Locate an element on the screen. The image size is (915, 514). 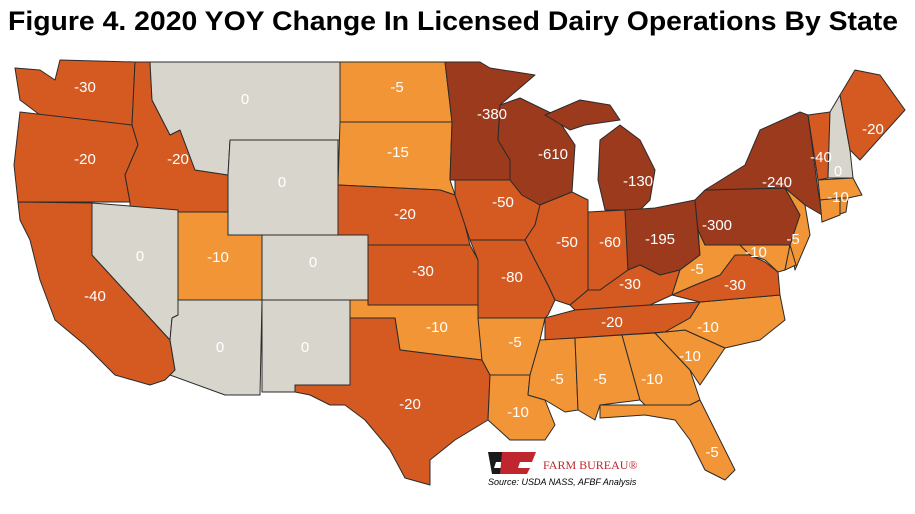
state-value: -130 is located at coordinates (638, 181).